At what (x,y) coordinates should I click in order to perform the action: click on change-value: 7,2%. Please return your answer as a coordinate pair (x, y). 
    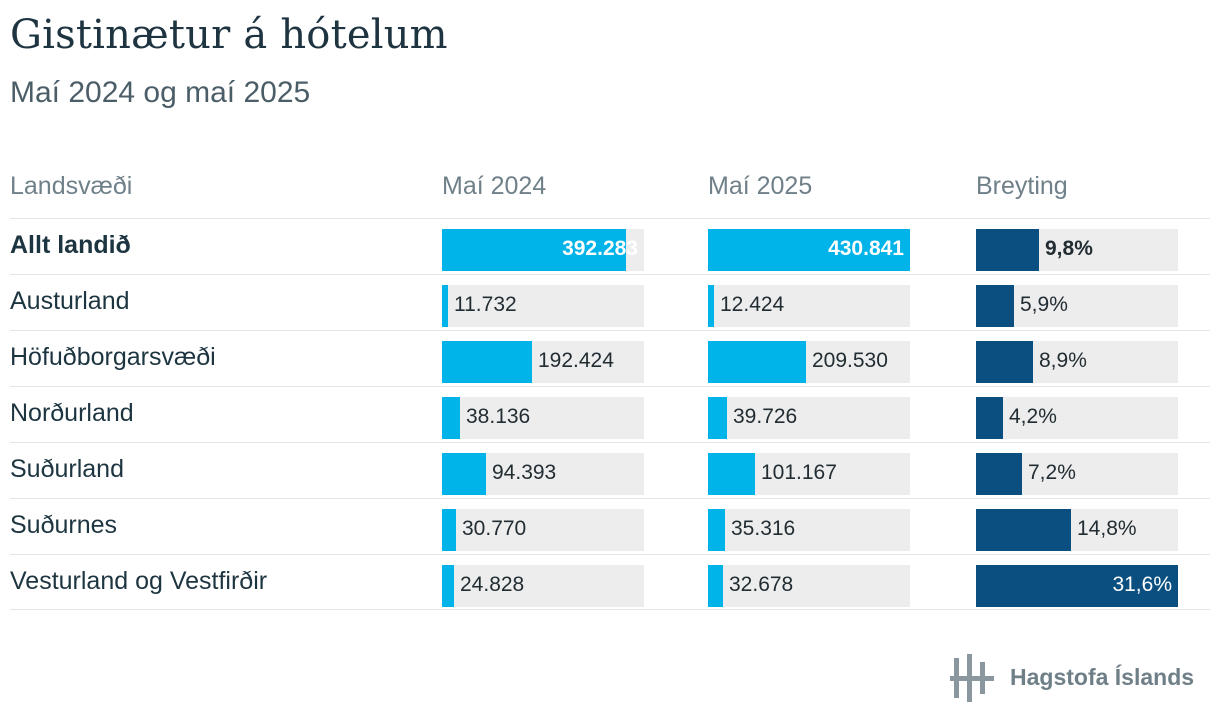
    Looking at the image, I should click on (1052, 472).